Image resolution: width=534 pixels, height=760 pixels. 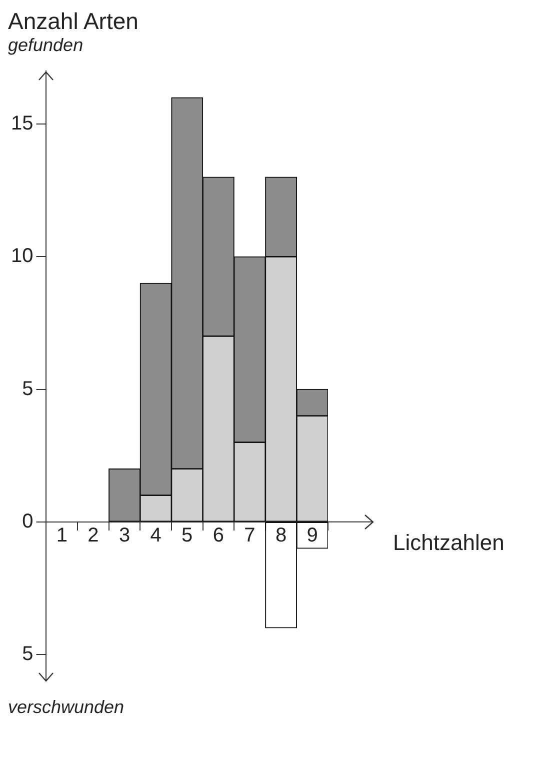 What do you see at coordinates (22, 256) in the screenshot?
I see `y-tick-label: 10` at bounding box center [22, 256].